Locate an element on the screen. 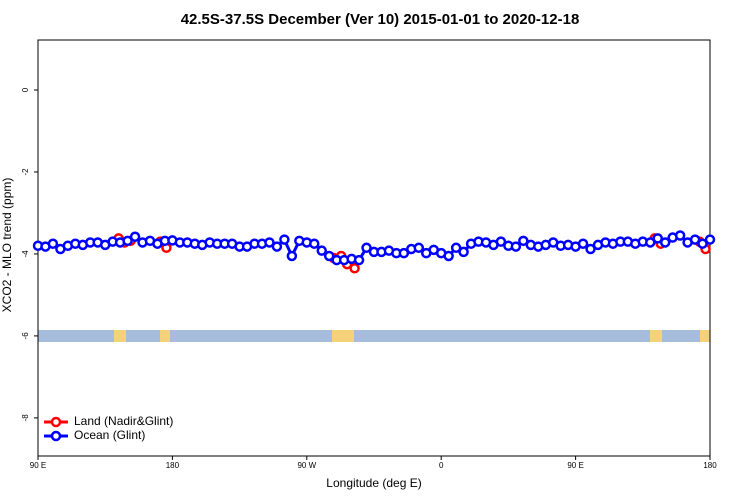 The image size is (750, 500). ocean-band is located at coordinates (374, 336).